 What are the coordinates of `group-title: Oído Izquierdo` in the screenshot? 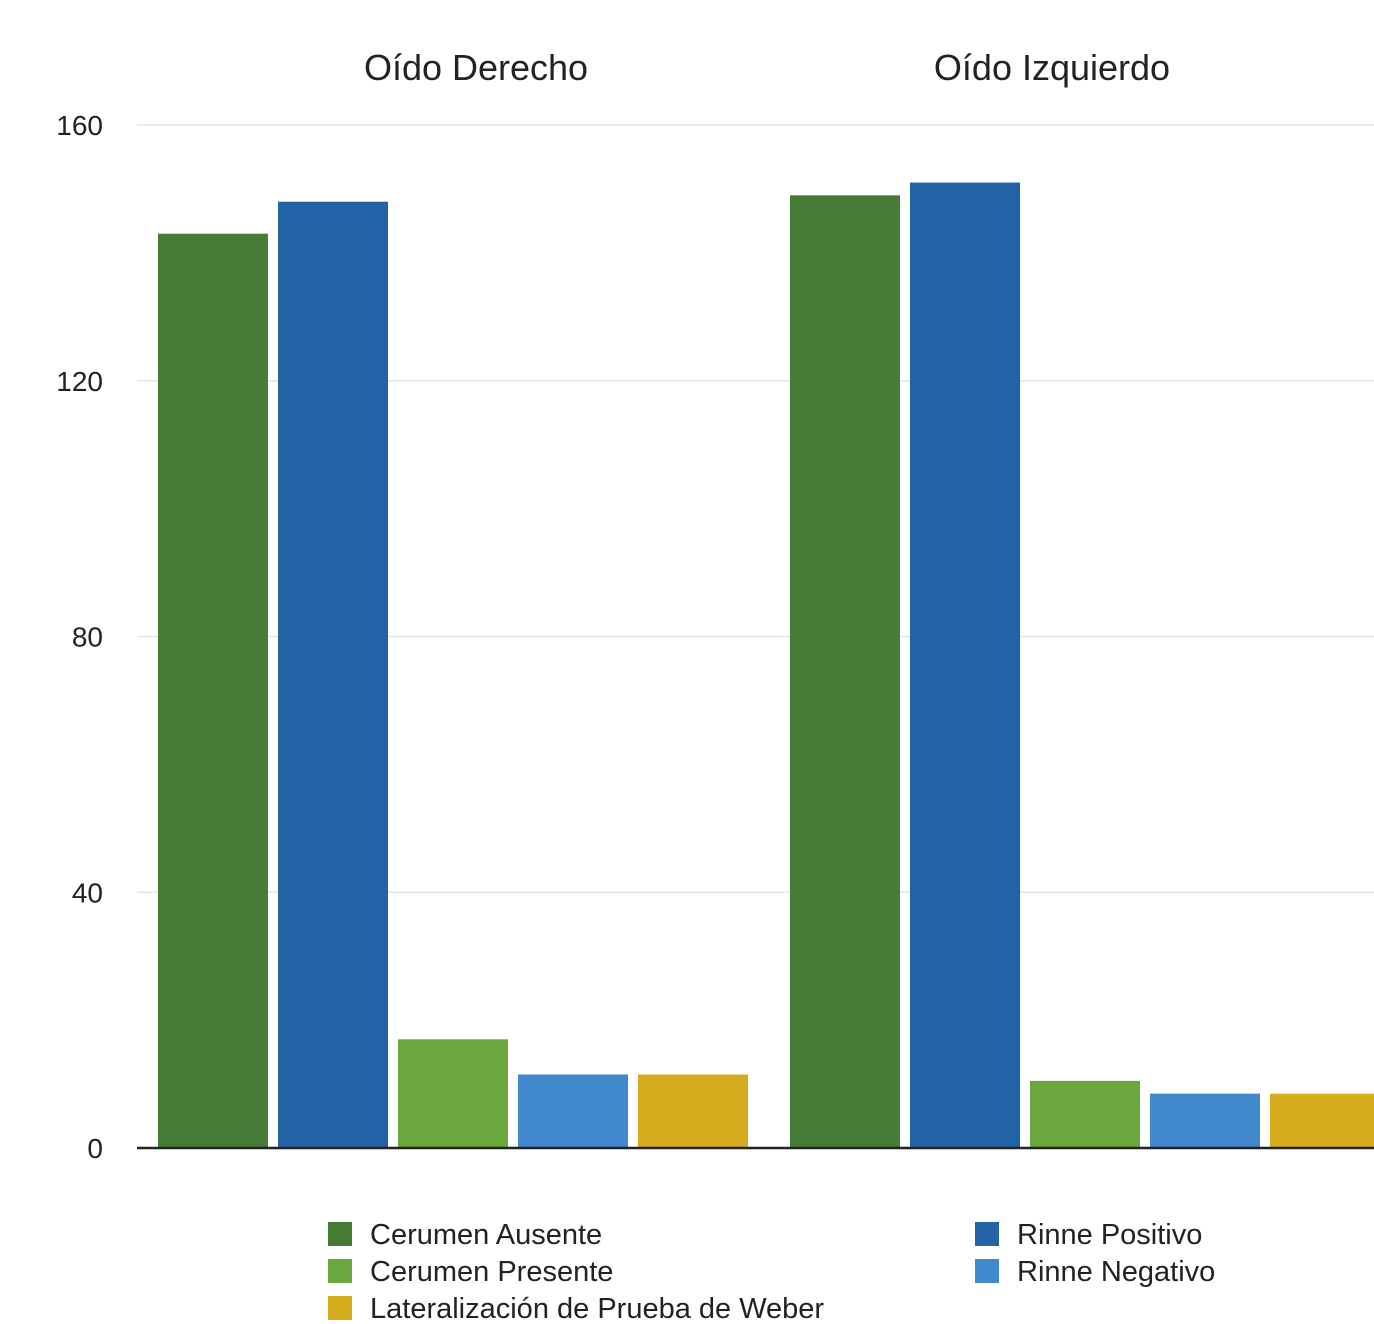 It's located at (1052, 67).